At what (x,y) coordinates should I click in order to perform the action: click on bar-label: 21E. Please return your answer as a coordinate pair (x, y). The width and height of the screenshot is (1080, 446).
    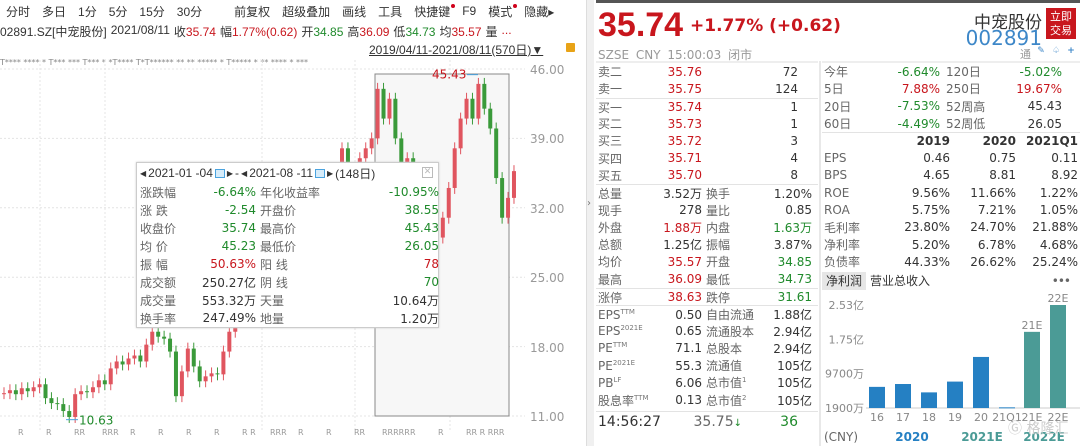
    Looking at the image, I should click on (1032, 325).